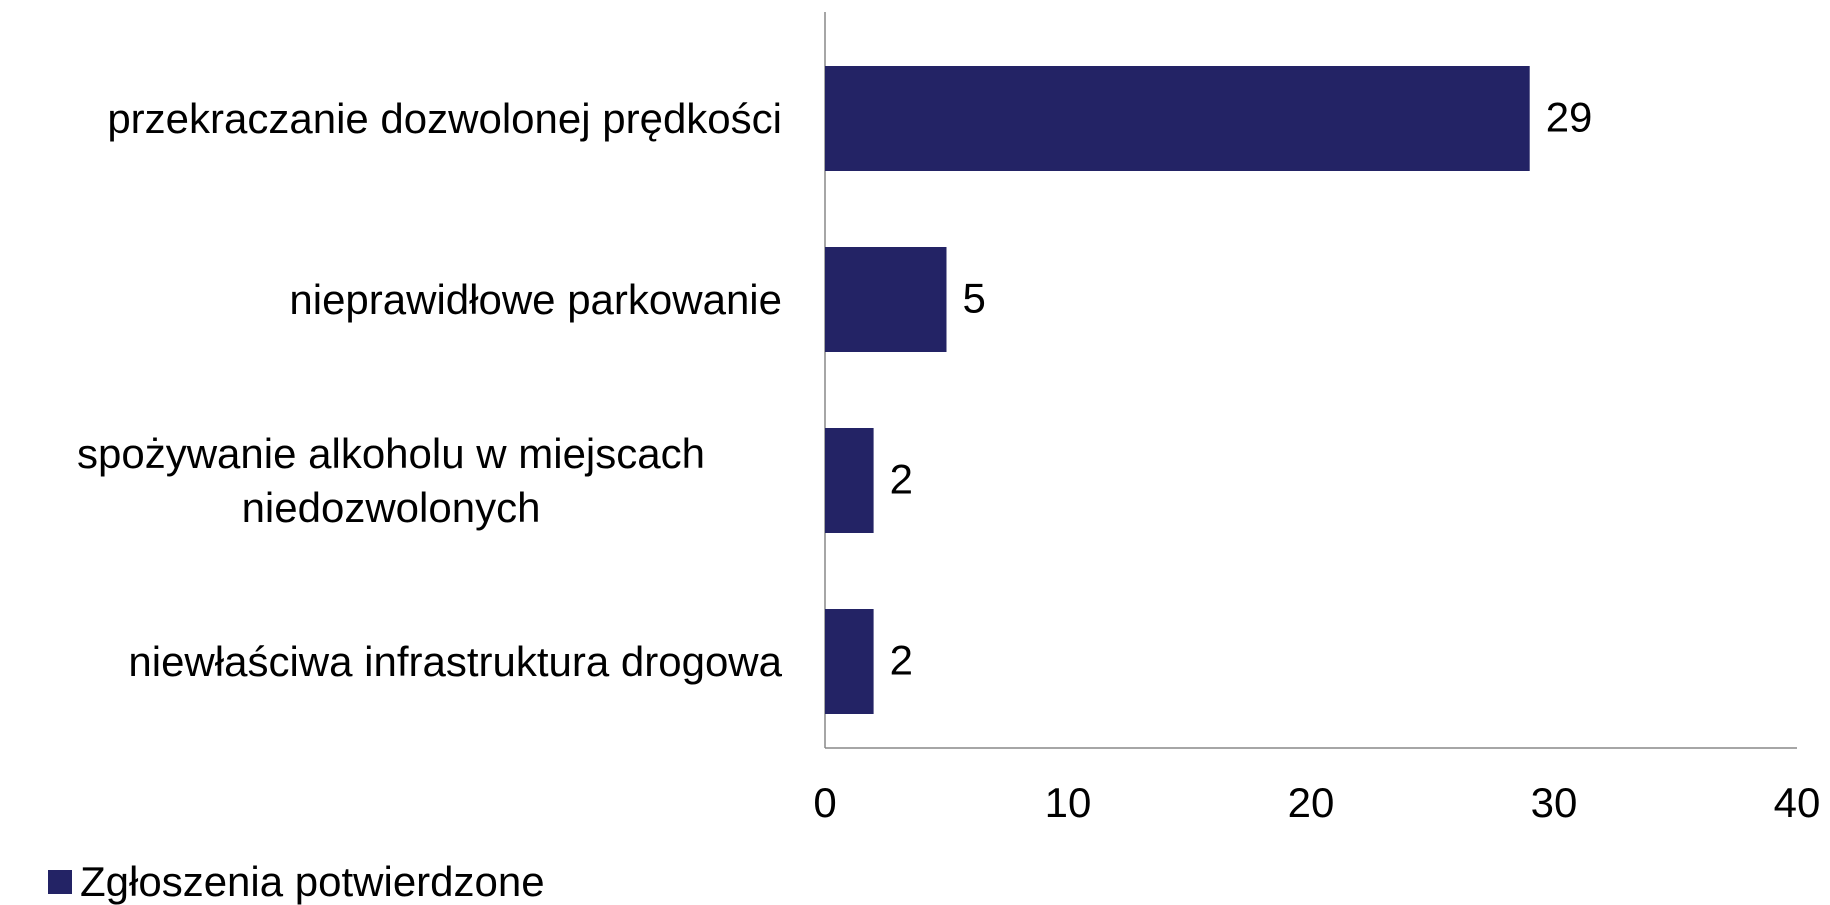 The height and width of the screenshot is (905, 1830). What do you see at coordinates (974, 298) in the screenshot?
I see `data-label: 5` at bounding box center [974, 298].